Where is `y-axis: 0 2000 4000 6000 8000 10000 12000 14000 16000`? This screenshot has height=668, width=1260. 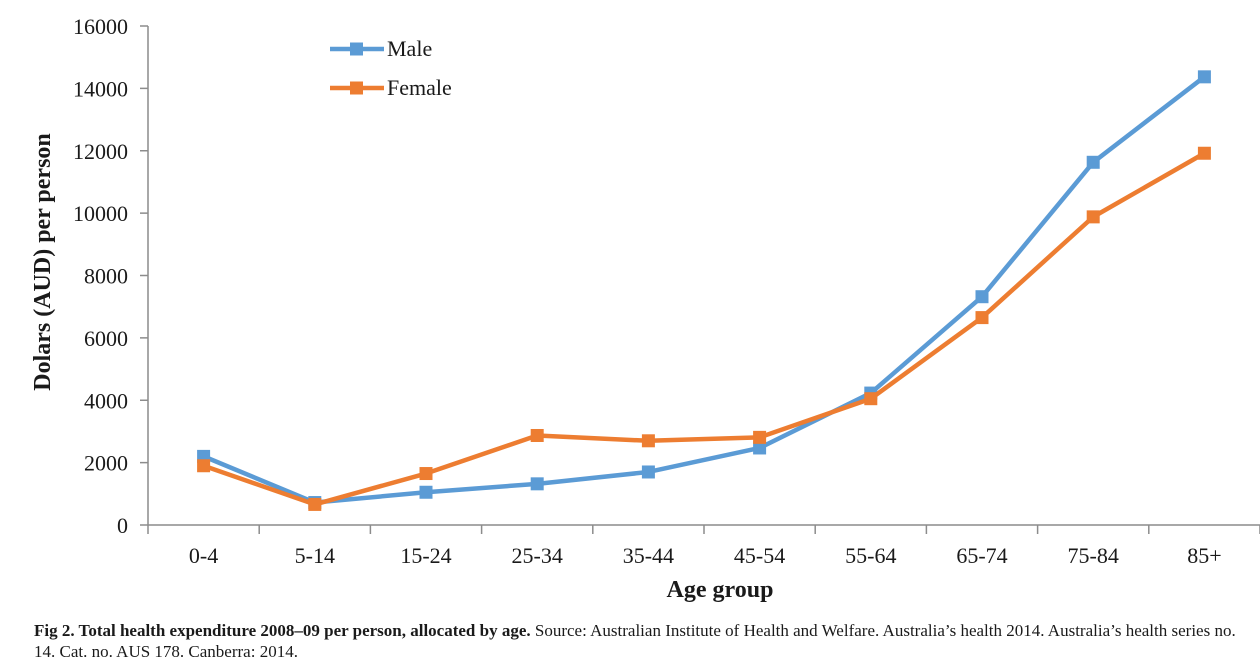 y-axis: 0 2000 4000 6000 8000 10000 12000 14000 16000 is located at coordinates (111, 276).